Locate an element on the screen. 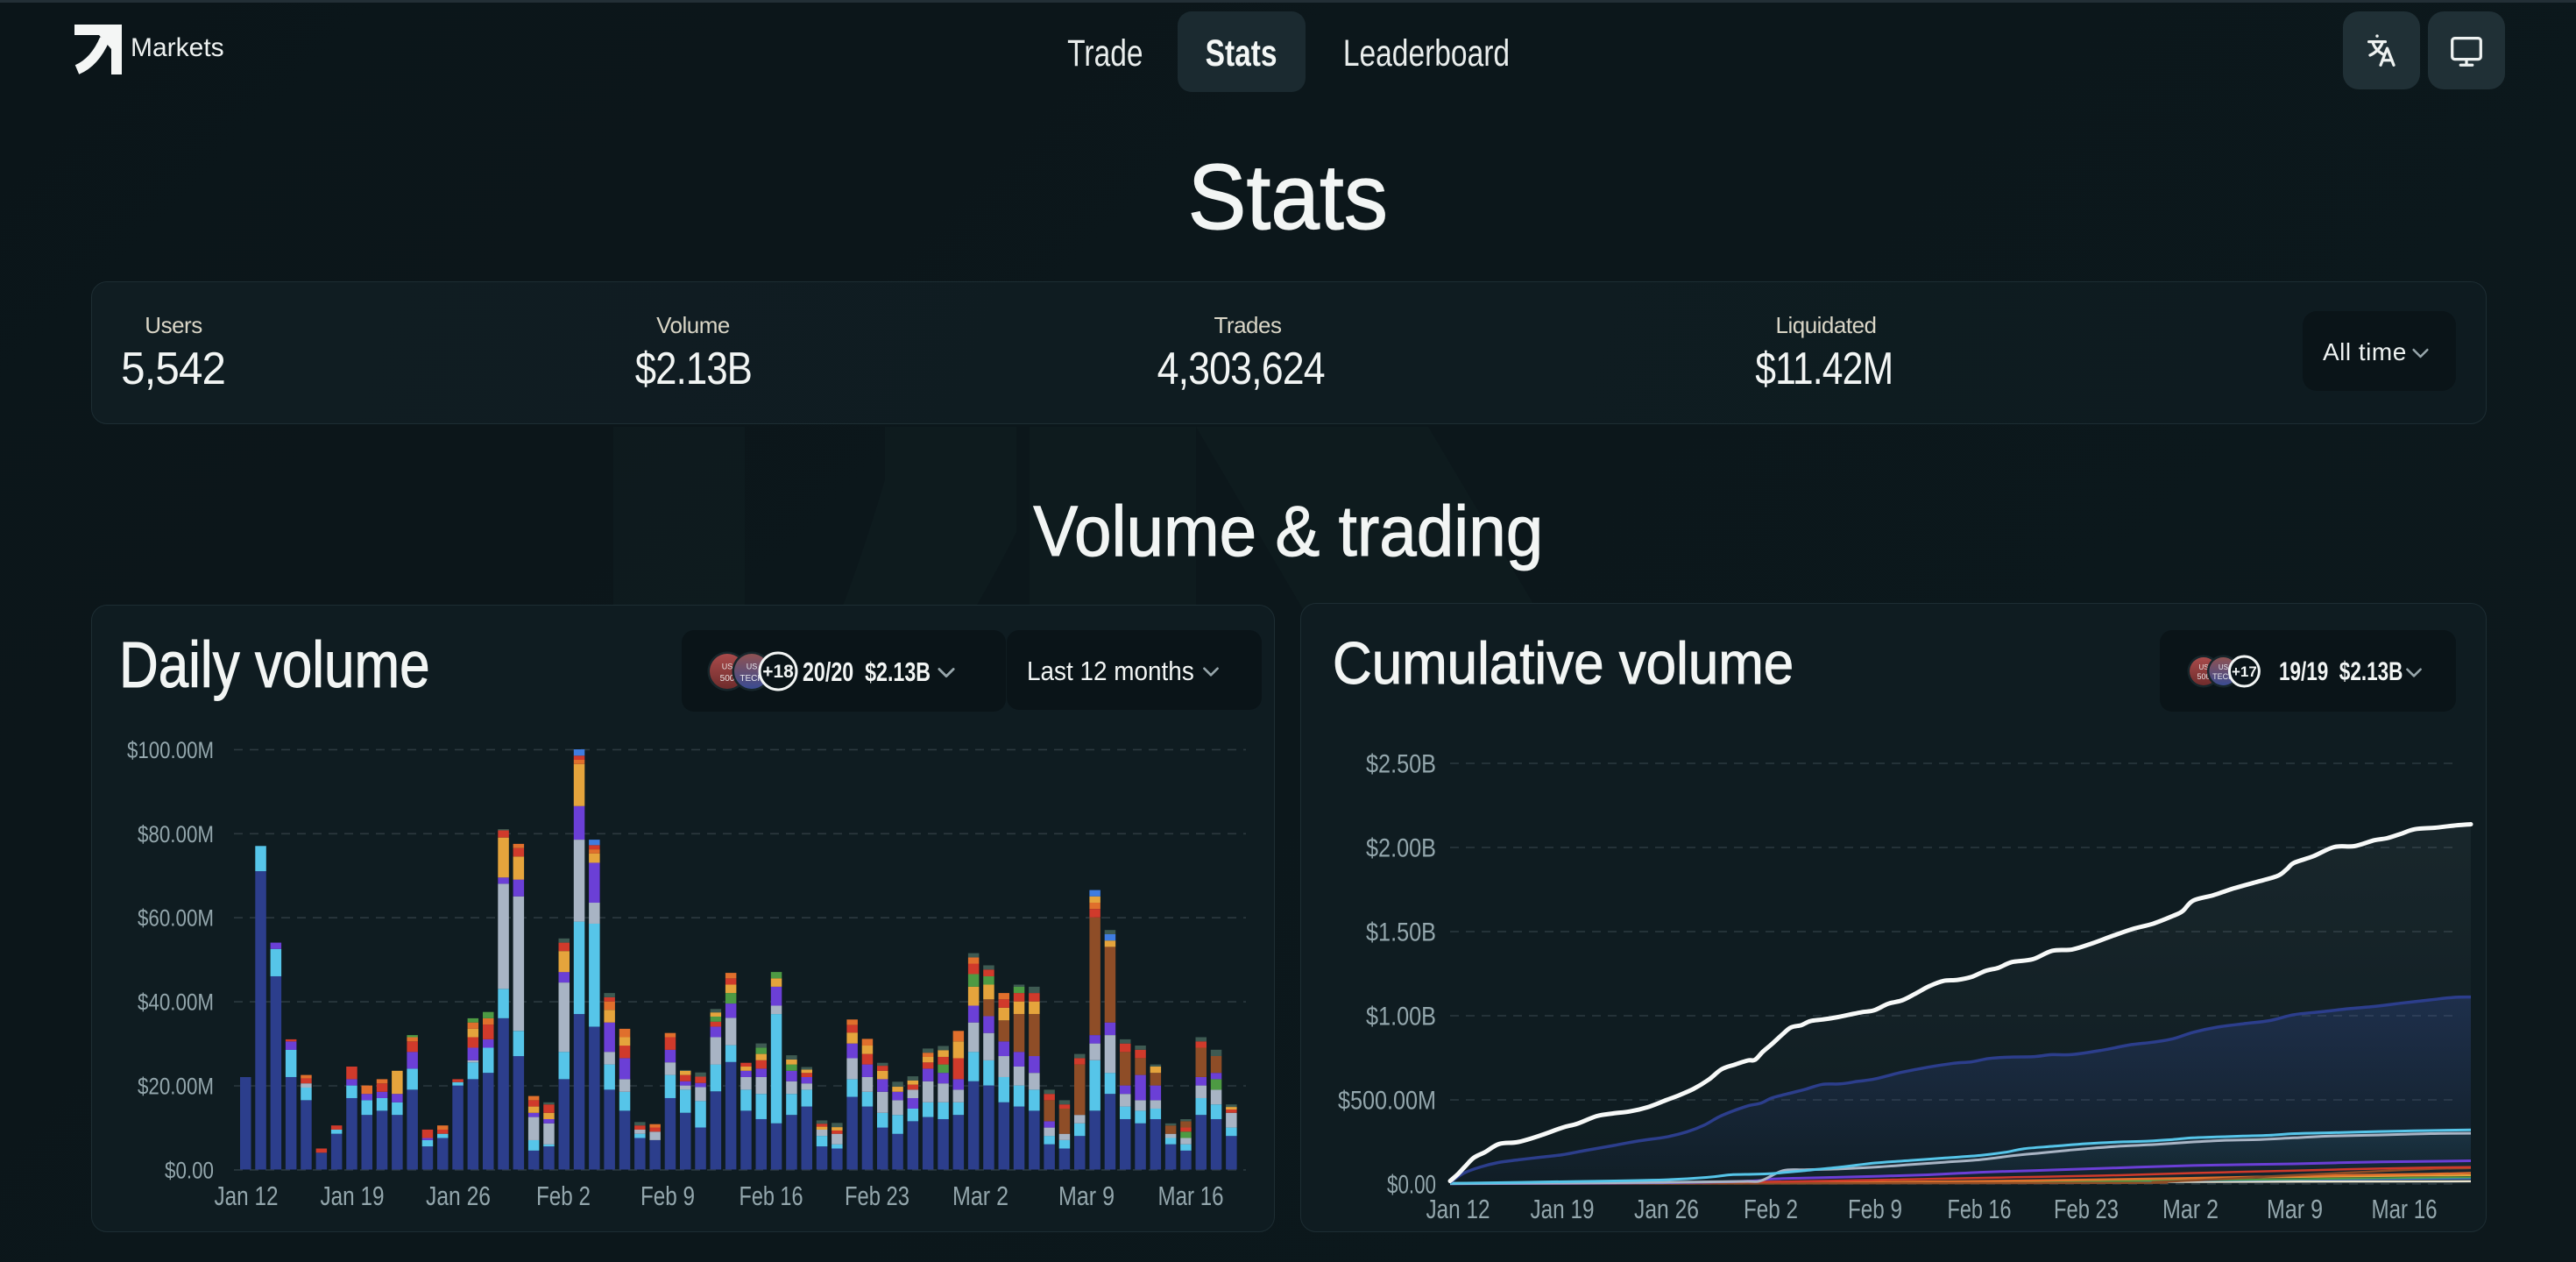 The height and width of the screenshot is (1262, 2576). svg-text: +17 is located at coordinates (2244, 671).